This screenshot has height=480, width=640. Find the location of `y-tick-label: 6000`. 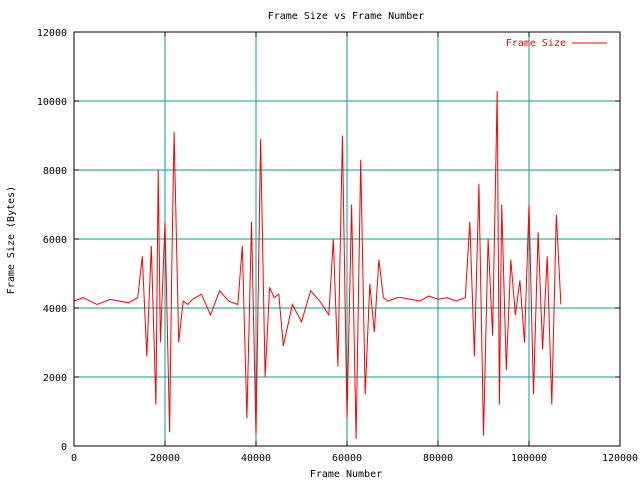

y-tick-label: 6000 is located at coordinates (55, 240).